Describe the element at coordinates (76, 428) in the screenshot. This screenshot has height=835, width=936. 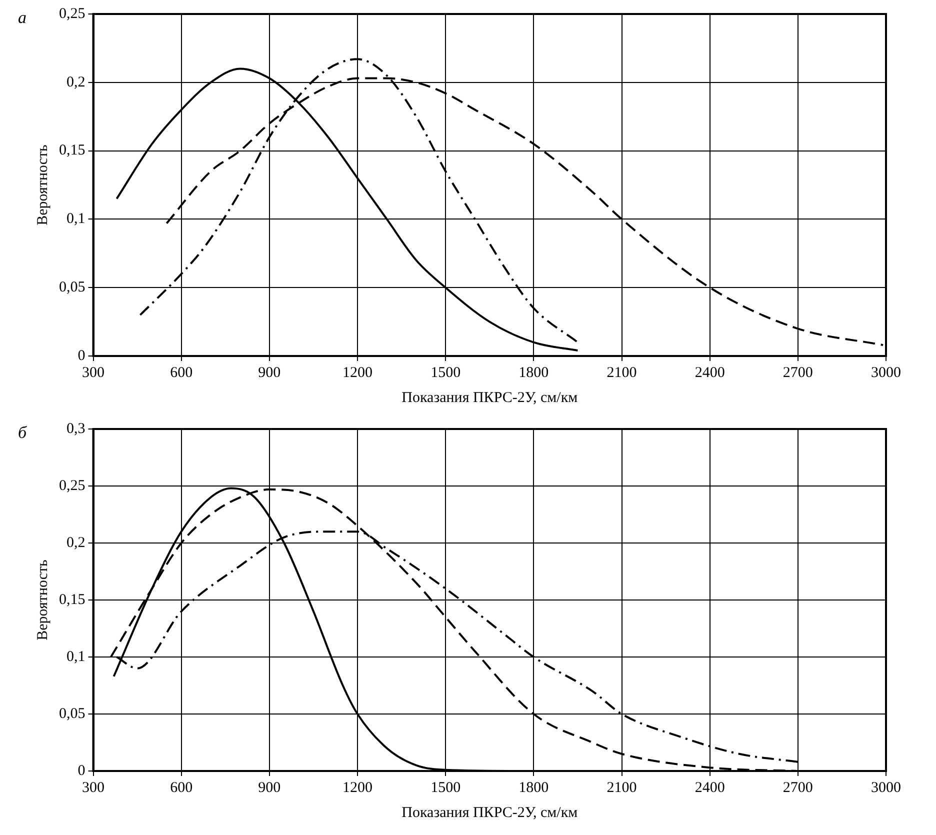
I see `y-tick-label: 0,3` at that location.